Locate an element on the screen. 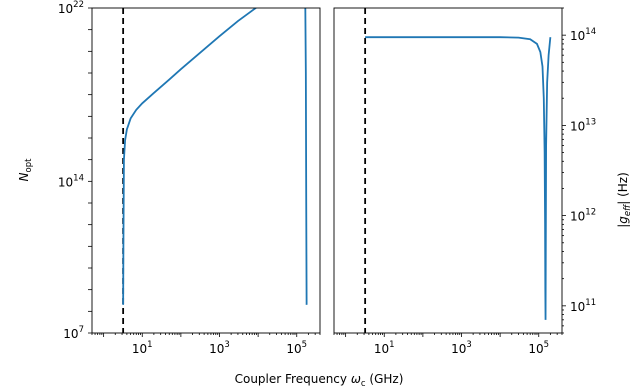 The height and width of the screenshot is (390, 639). right-y-tick-label: 1014 is located at coordinates (583, 35).